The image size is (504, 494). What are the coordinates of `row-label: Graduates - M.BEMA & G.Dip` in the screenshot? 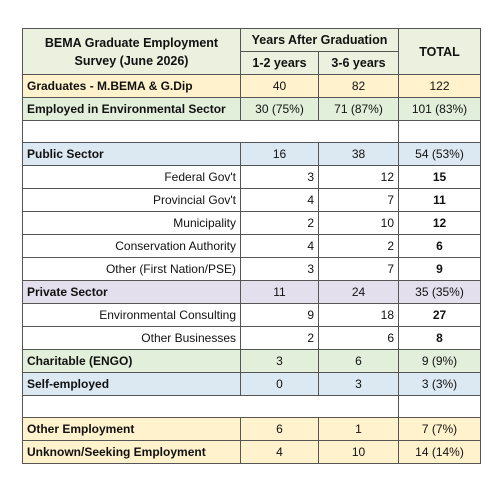 It's located at (131, 86).